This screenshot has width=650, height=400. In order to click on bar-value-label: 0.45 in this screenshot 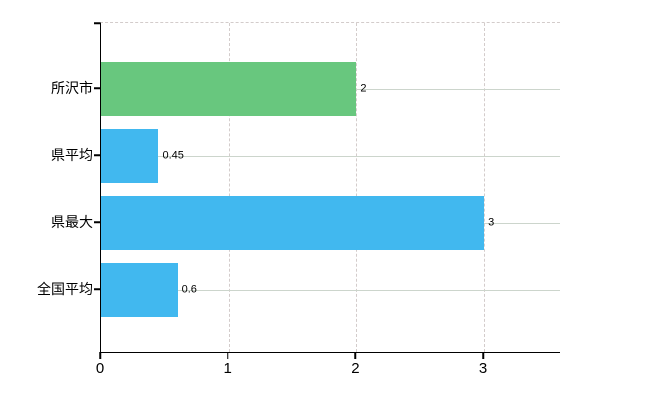, I will do `click(173, 155)`.